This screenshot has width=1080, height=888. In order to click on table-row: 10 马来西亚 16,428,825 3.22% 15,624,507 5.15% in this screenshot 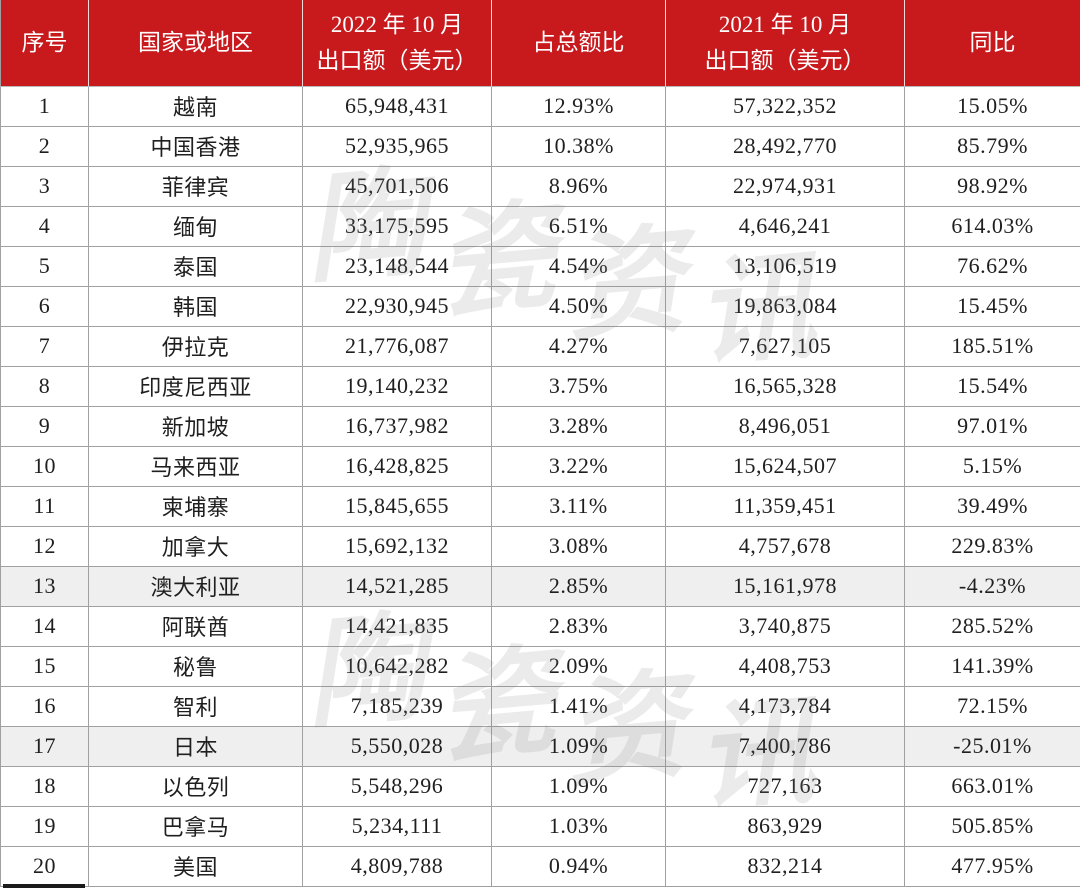, I will do `click(540, 466)`.